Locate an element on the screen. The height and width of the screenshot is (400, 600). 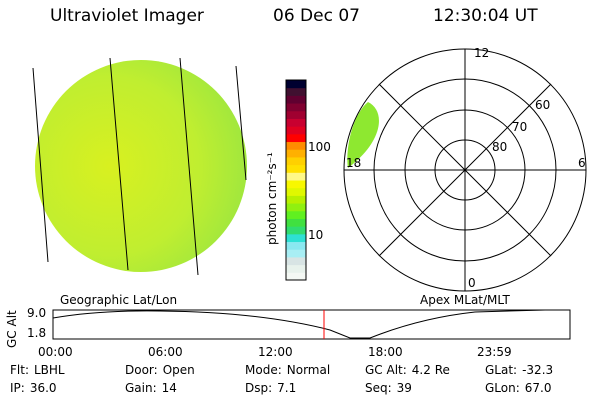
mlt-0: 0 is located at coordinates (472, 283).